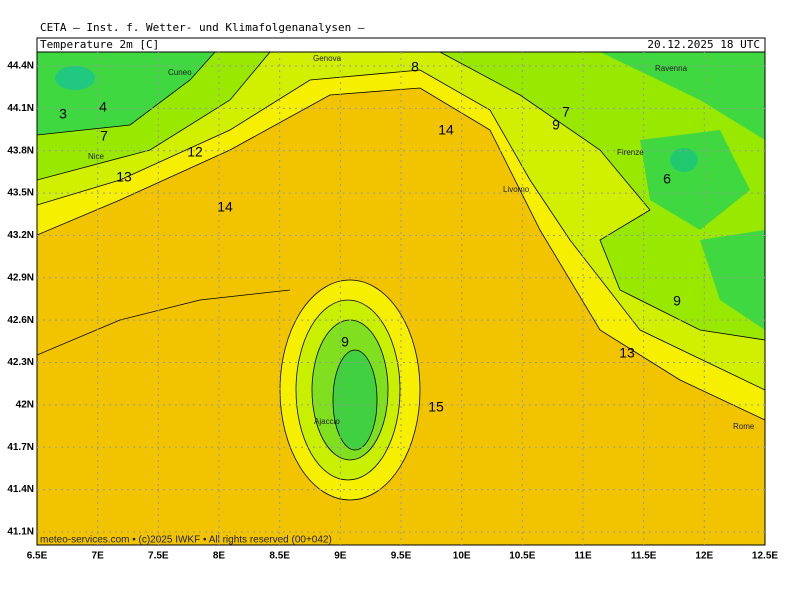 This screenshot has width=800, height=600. I want to click on contour-label: 4, so click(103, 107).